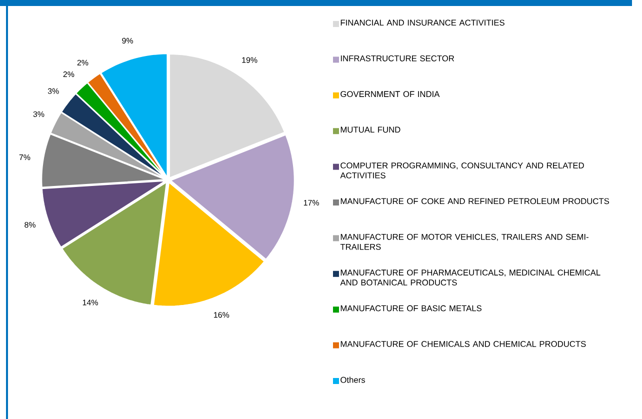 The image size is (642, 419). I want to click on legend-label: MANUFACTURE OF MOTOR VEHICLES, TRAILERS AND SEMI-TRAILERS, so click(464, 242).